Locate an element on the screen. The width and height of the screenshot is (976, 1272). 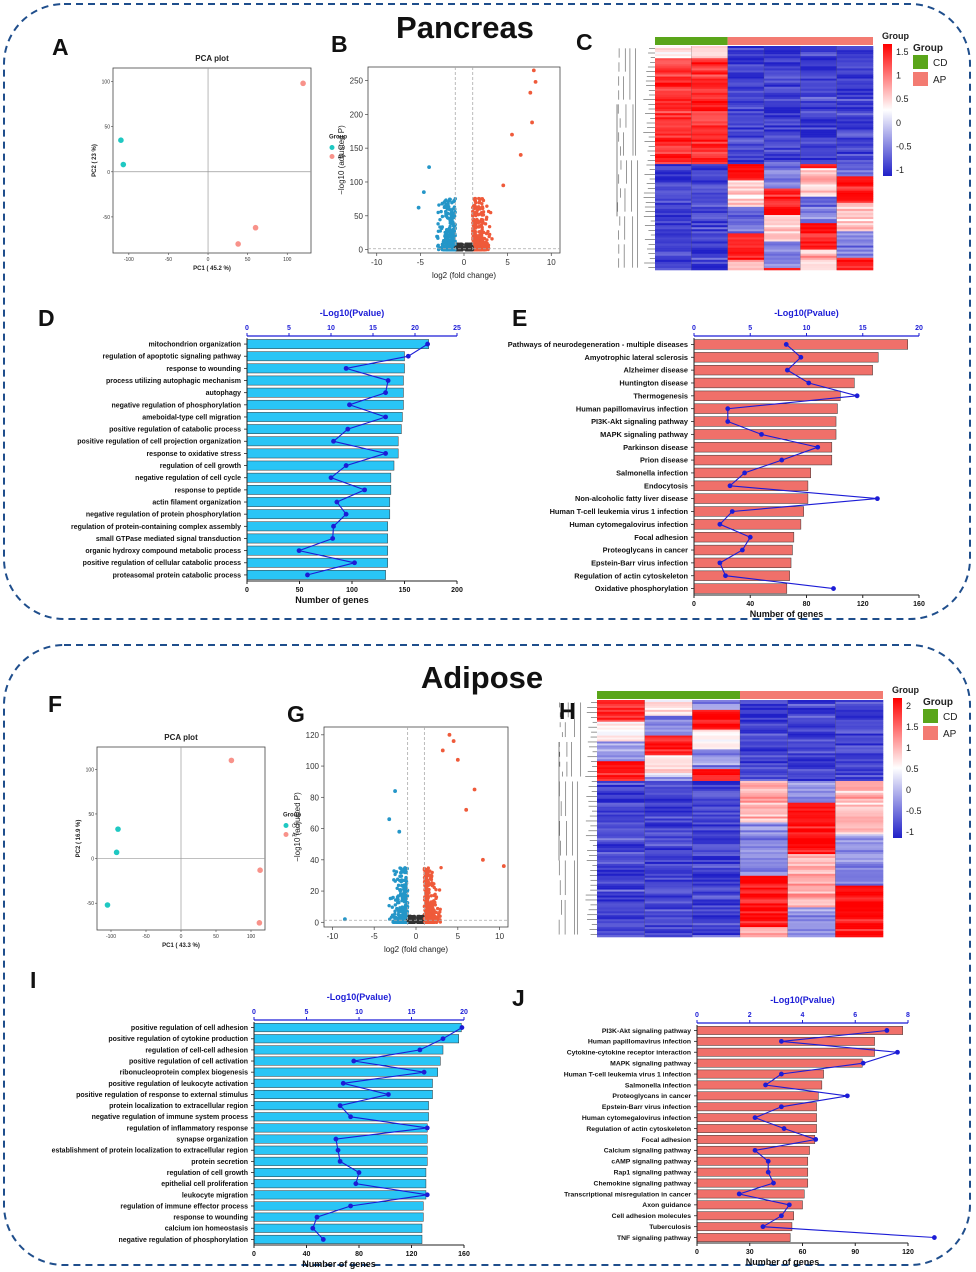
volcano-y-tick-label: 0 is located at coordinates (317, 922).